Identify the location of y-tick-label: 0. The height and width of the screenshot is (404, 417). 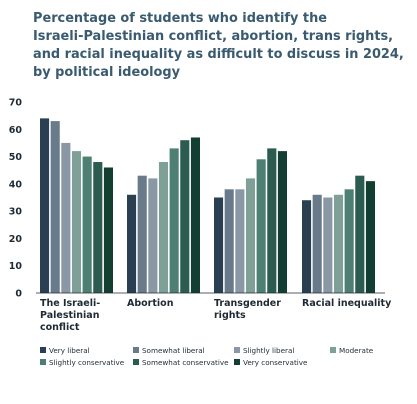
(18, 294).